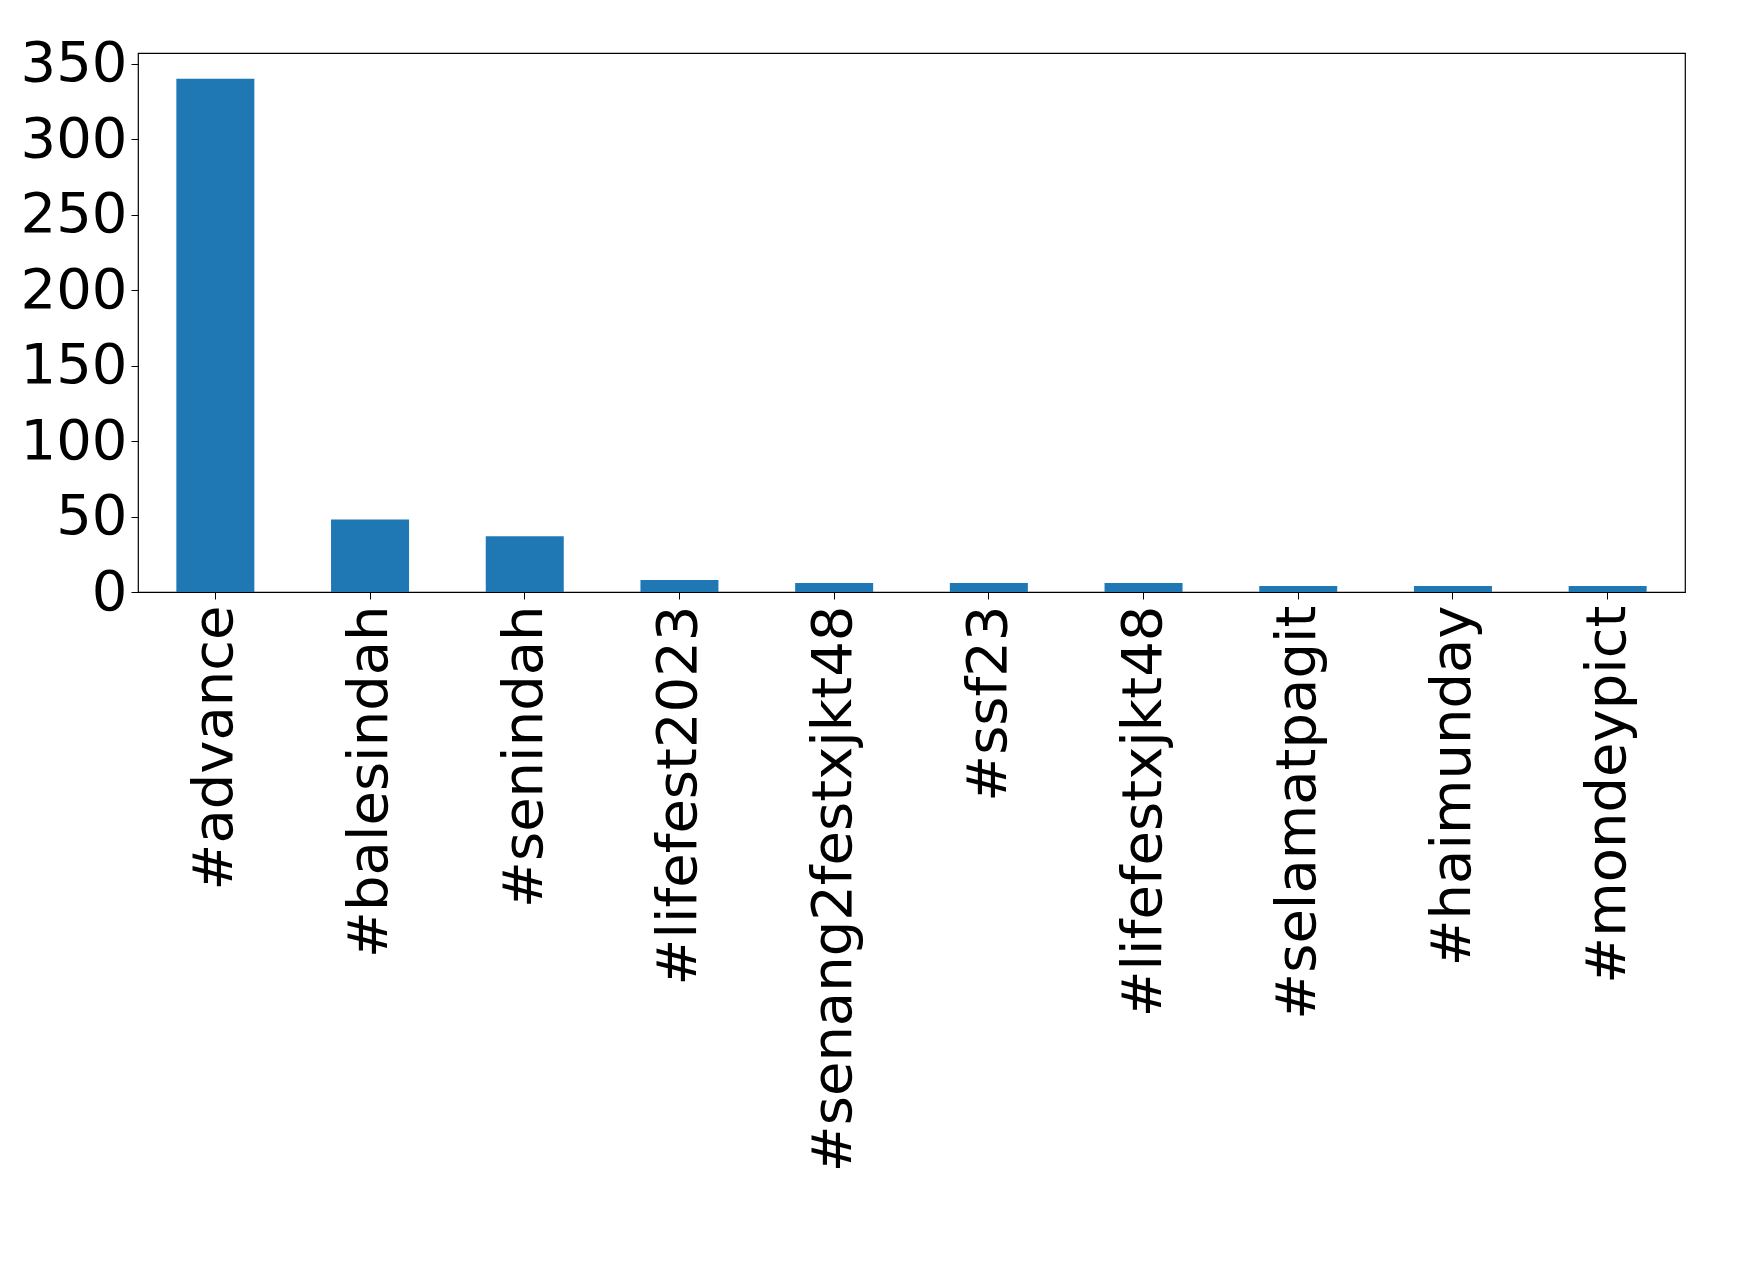 This screenshot has height=1273, width=1759. What do you see at coordinates (74, 62) in the screenshot?
I see `y-tick-label: 350` at bounding box center [74, 62].